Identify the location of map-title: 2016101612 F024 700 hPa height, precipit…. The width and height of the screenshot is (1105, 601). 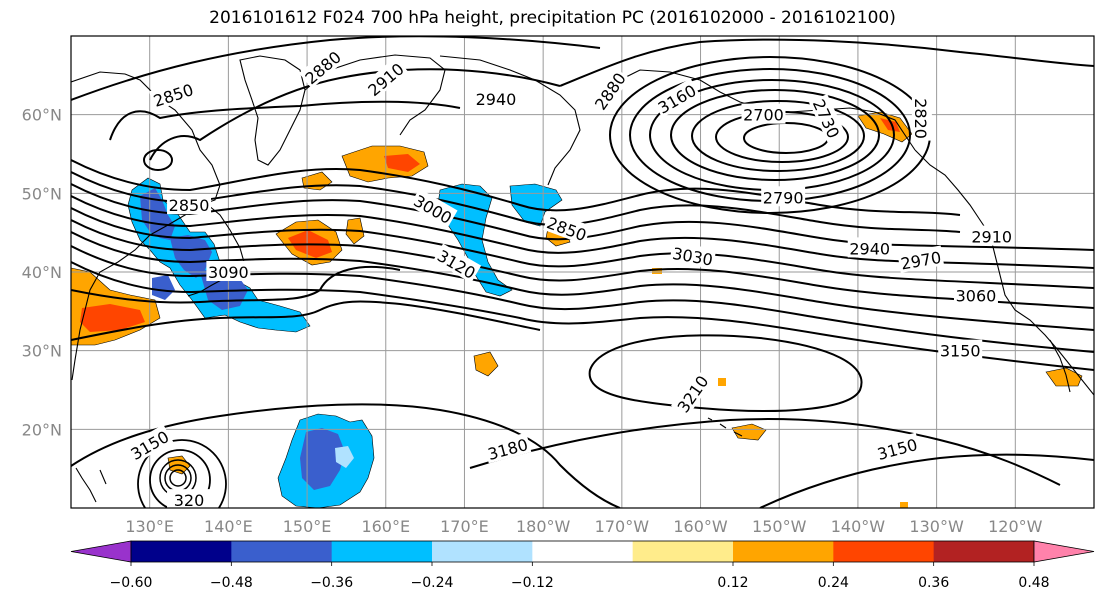
(552, 18).